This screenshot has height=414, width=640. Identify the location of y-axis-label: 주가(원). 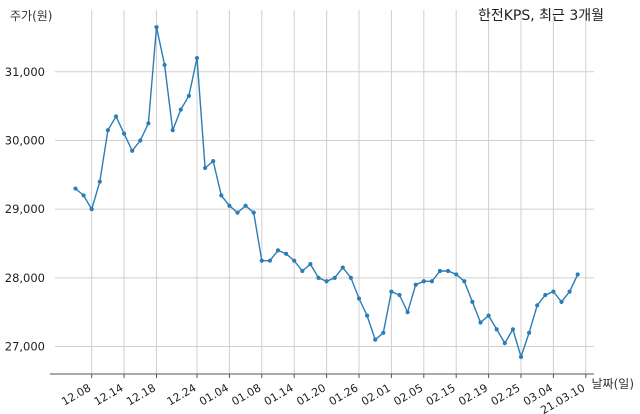
(31, 16).